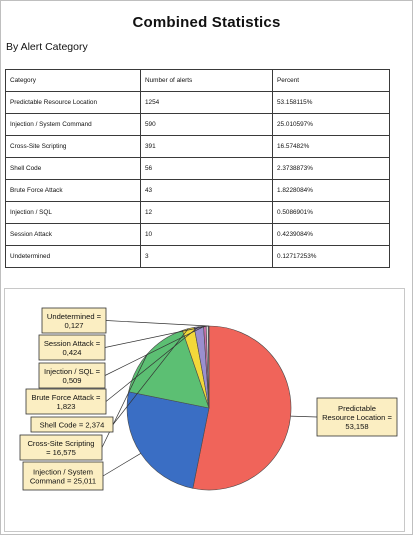  What do you see at coordinates (331, 256) in the screenshot?
I see `table-cell: 0.12717253%` at bounding box center [331, 256].